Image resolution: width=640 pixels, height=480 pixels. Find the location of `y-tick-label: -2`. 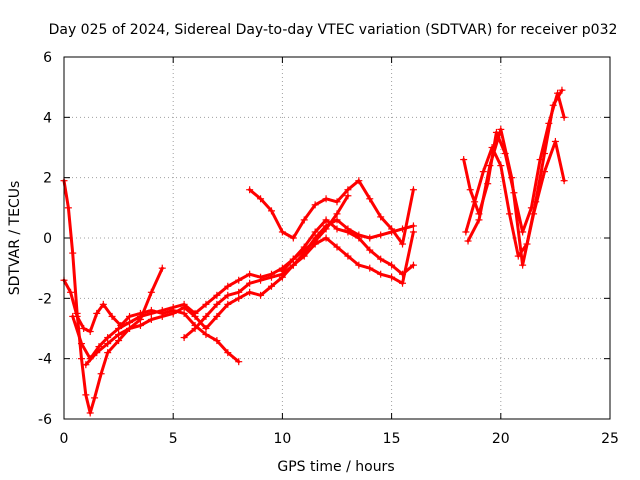

y-tick-label: -2 is located at coordinates (45, 299).